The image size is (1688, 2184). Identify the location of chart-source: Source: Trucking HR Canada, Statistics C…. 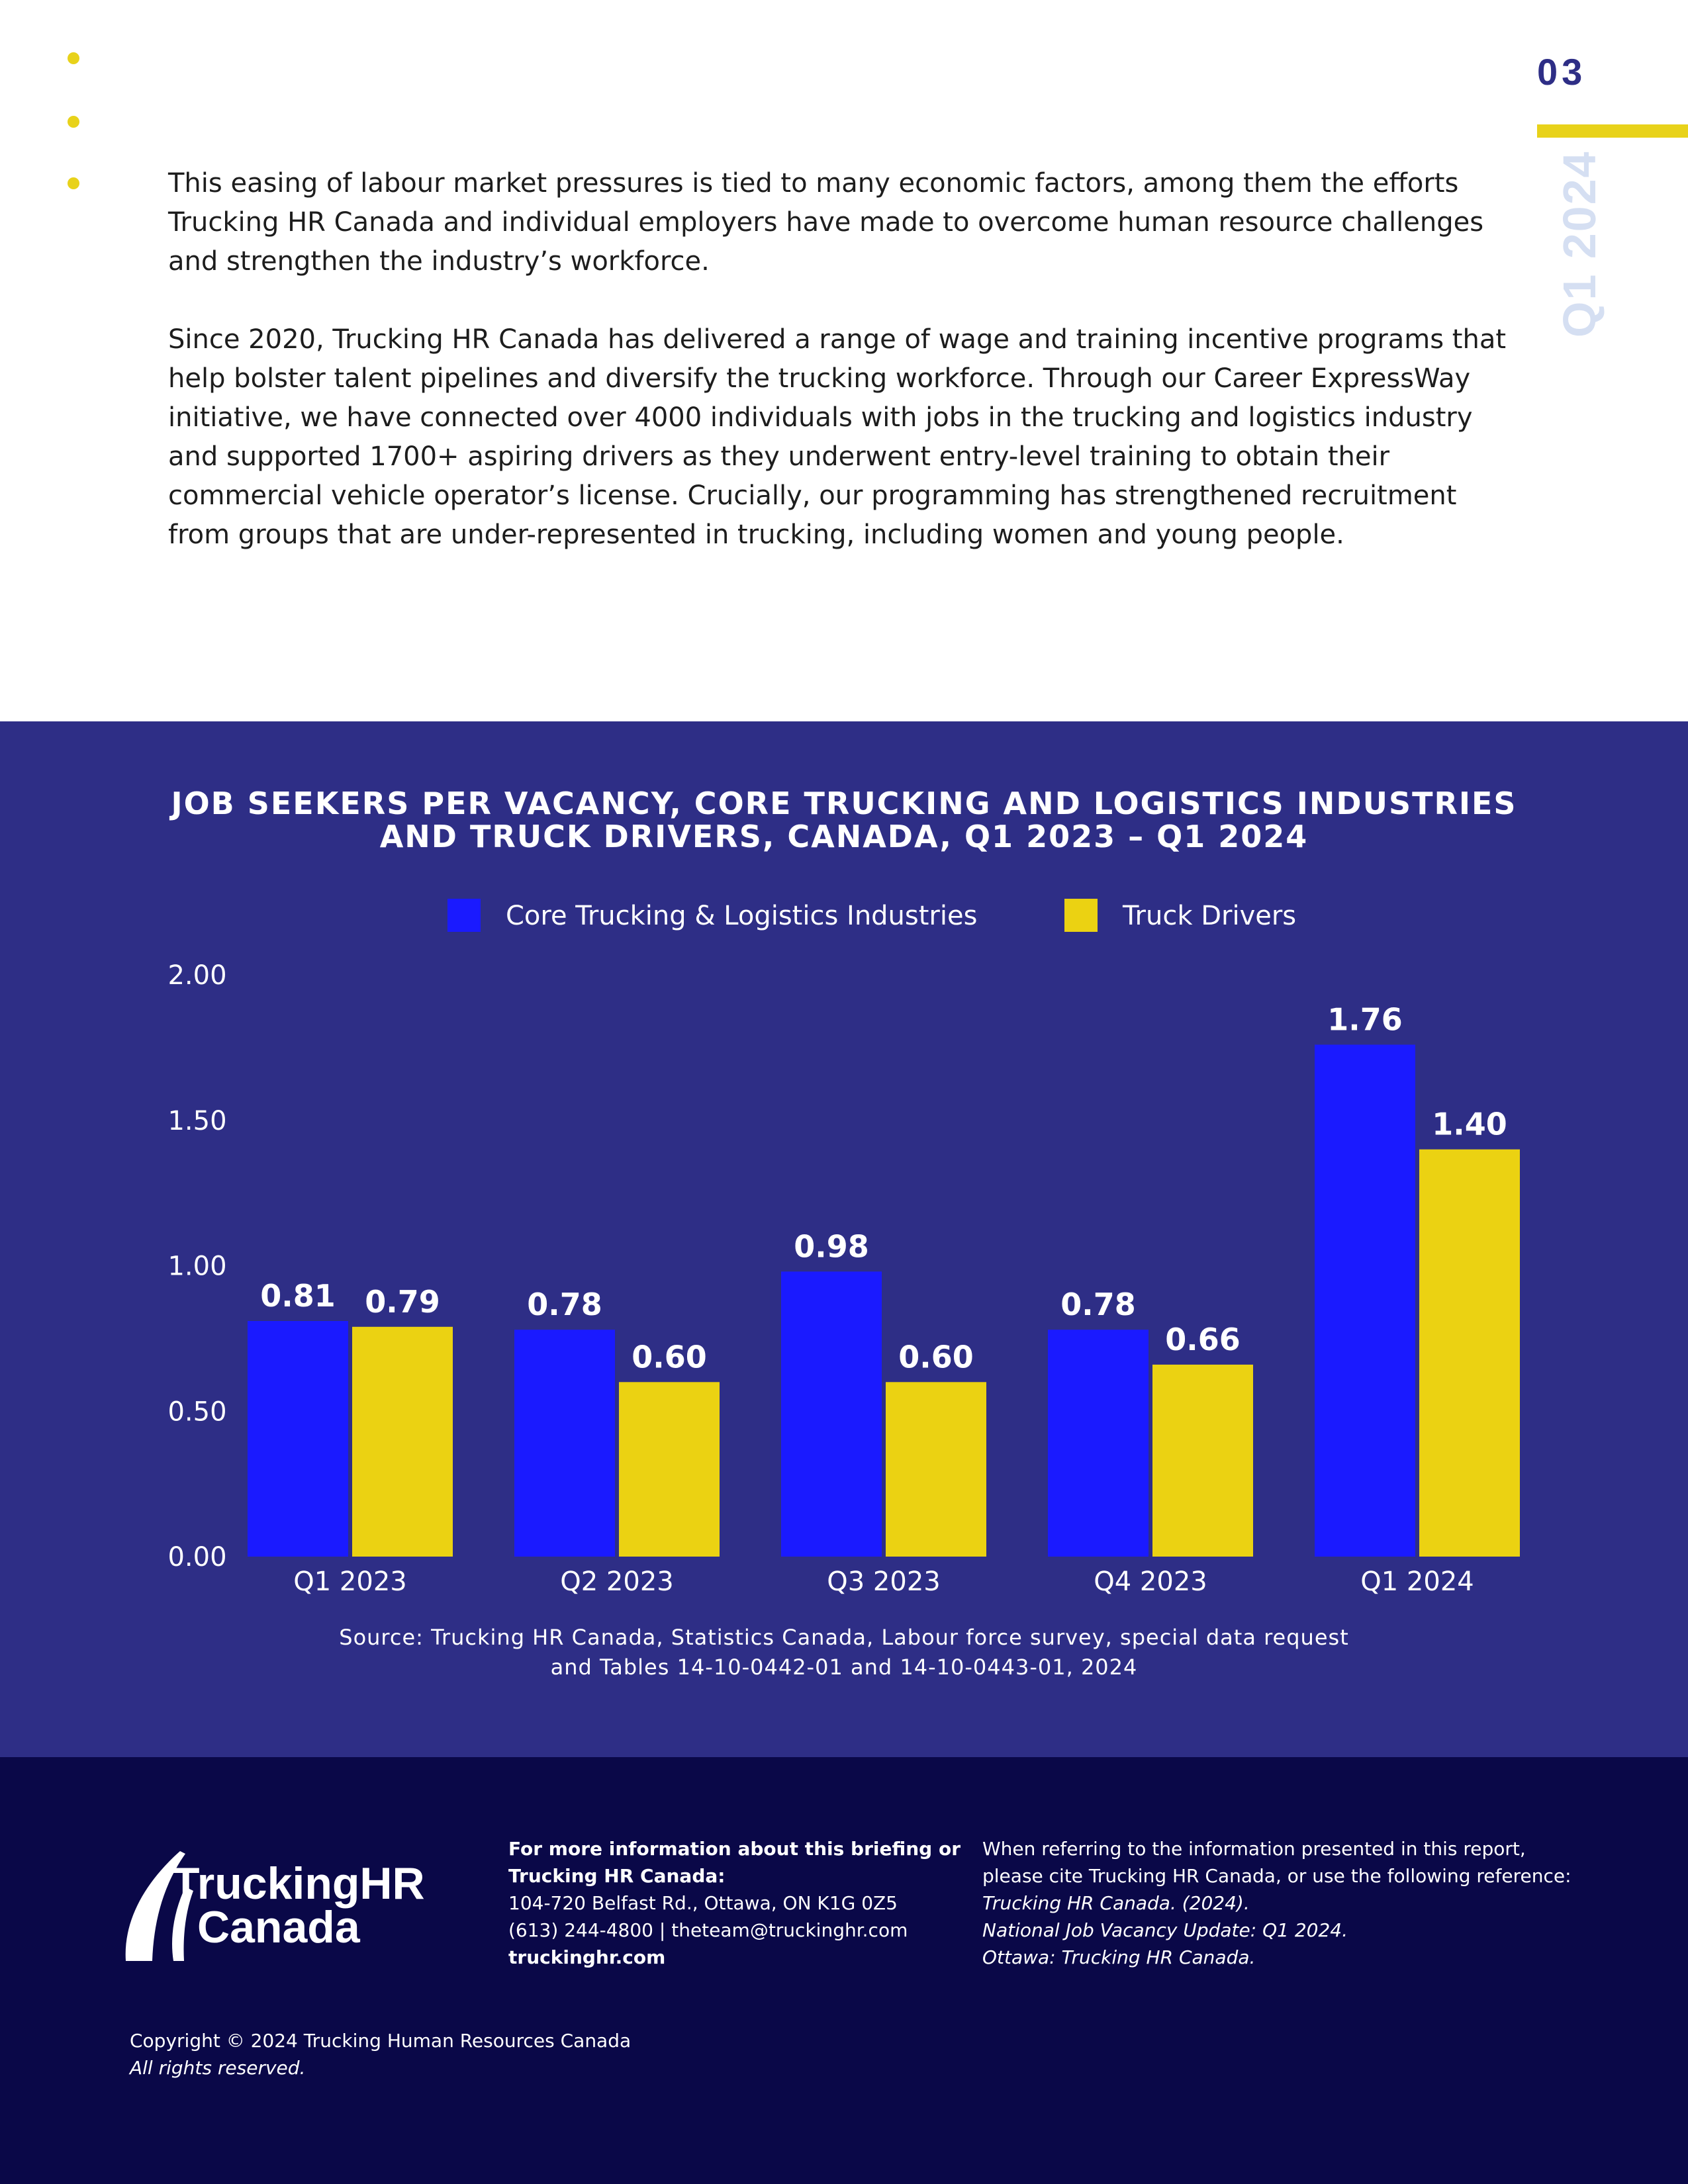
(843, 1638).